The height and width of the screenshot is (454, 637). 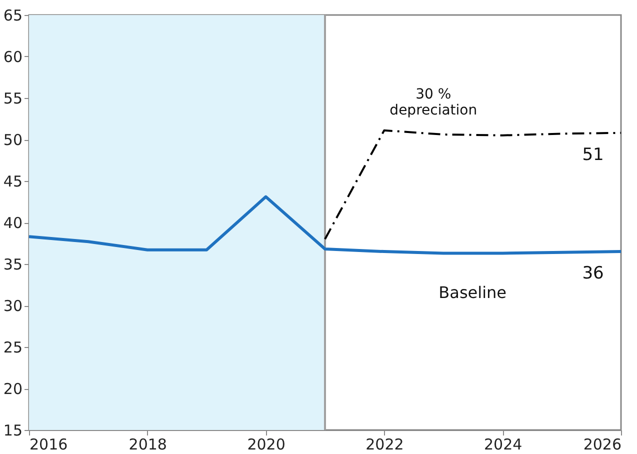 I want to click on y-tick-label: 35, so click(x=12, y=265).